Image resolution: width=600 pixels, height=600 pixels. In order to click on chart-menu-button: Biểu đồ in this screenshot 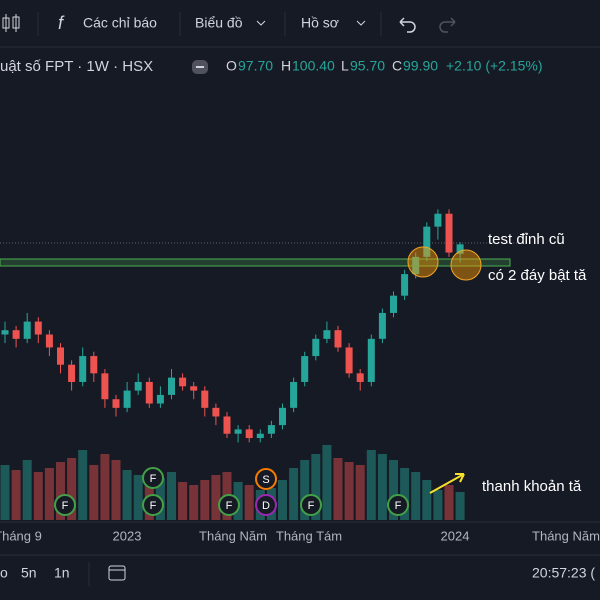, I will do `click(219, 23)`.